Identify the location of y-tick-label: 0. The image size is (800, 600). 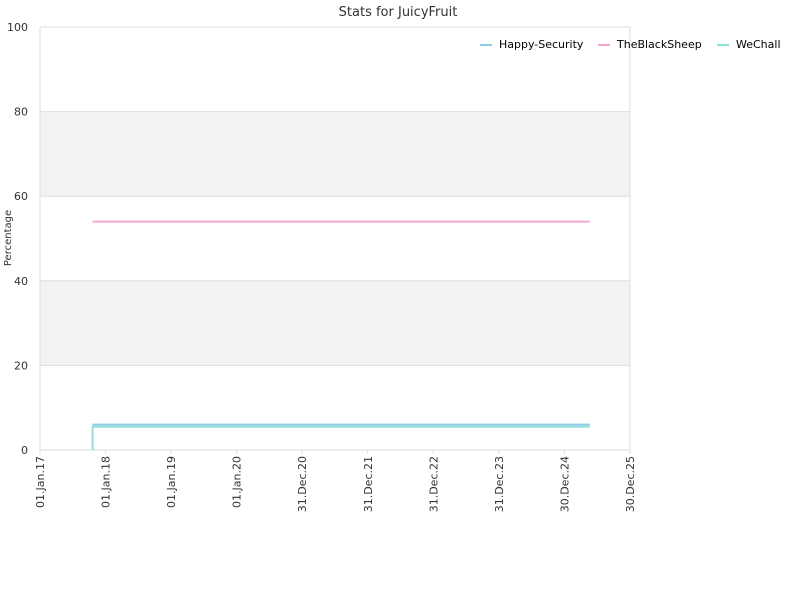
(24, 450).